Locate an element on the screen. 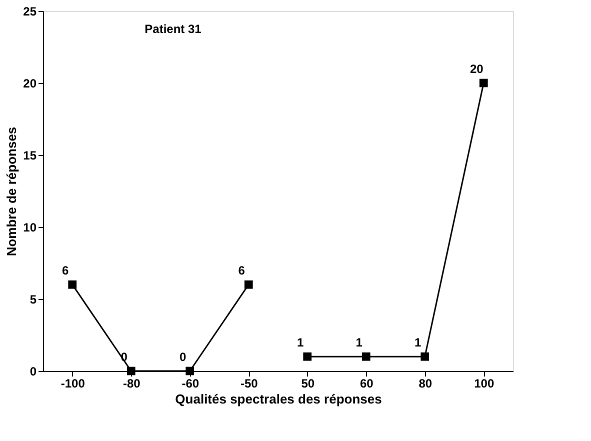 The width and height of the screenshot is (591, 441). y-tick-label: 0 is located at coordinates (33, 371).